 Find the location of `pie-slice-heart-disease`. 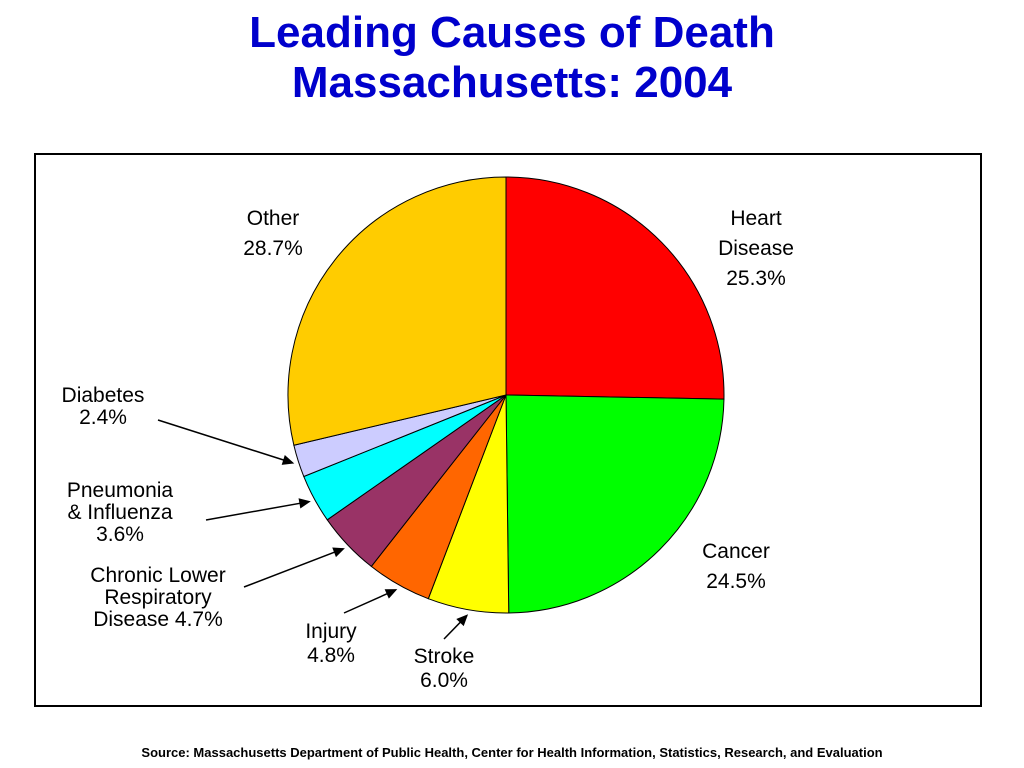

pie-slice-heart-disease is located at coordinates (615, 288).